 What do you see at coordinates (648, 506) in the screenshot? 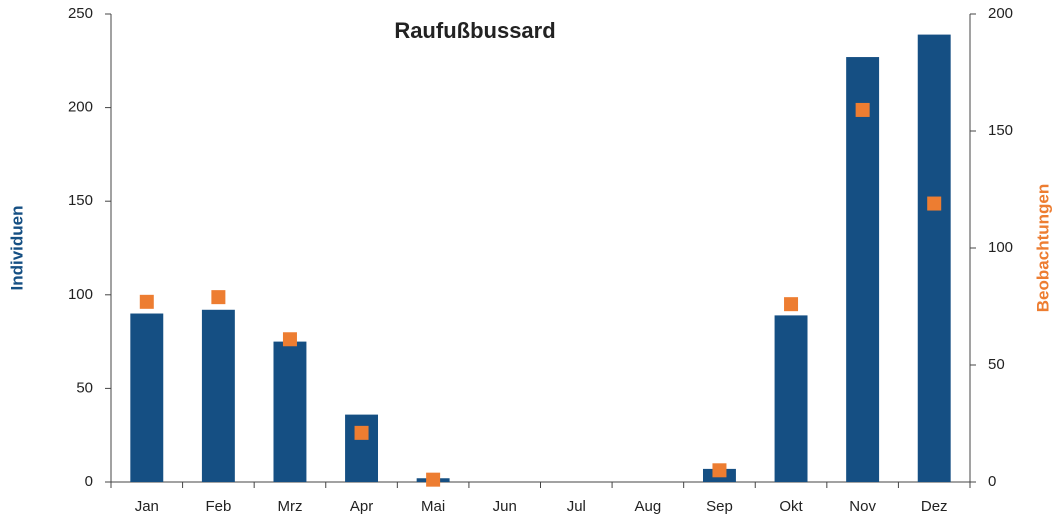
I see `x-tick-label: Aug` at bounding box center [648, 506].